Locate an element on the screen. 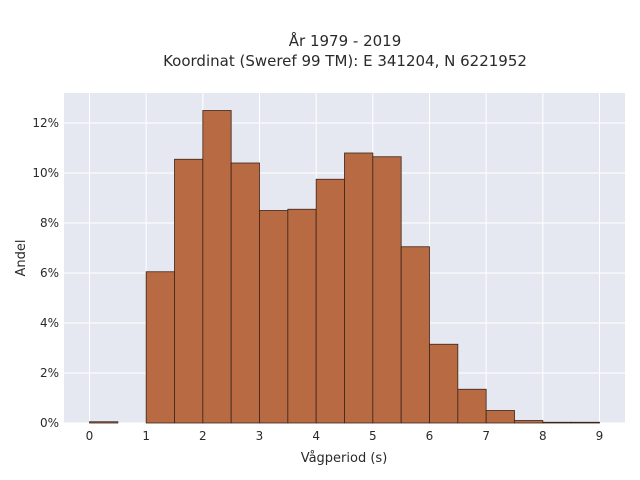 The width and height of the screenshot is (640, 480). y-tick-label: 0% is located at coordinates (49, 423).